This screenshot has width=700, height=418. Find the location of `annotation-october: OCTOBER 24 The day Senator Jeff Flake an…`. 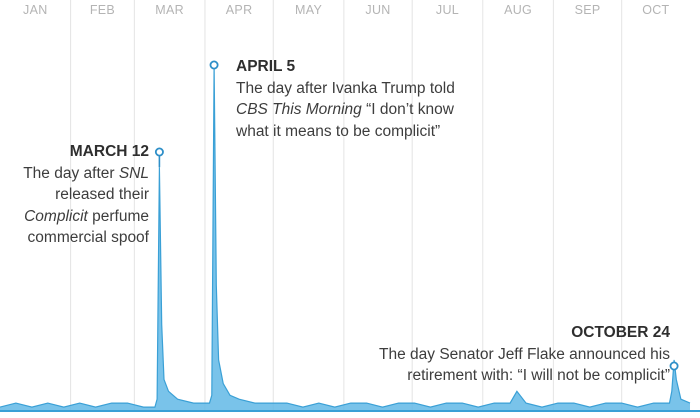

annotation-october: OCTOBER 24 The day Senator Jeff Flake an… is located at coordinates (500, 354).